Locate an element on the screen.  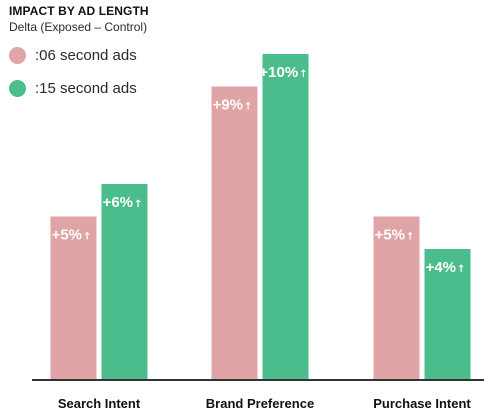
bar-06-second-ads-brand-preference is located at coordinates (234, 232).